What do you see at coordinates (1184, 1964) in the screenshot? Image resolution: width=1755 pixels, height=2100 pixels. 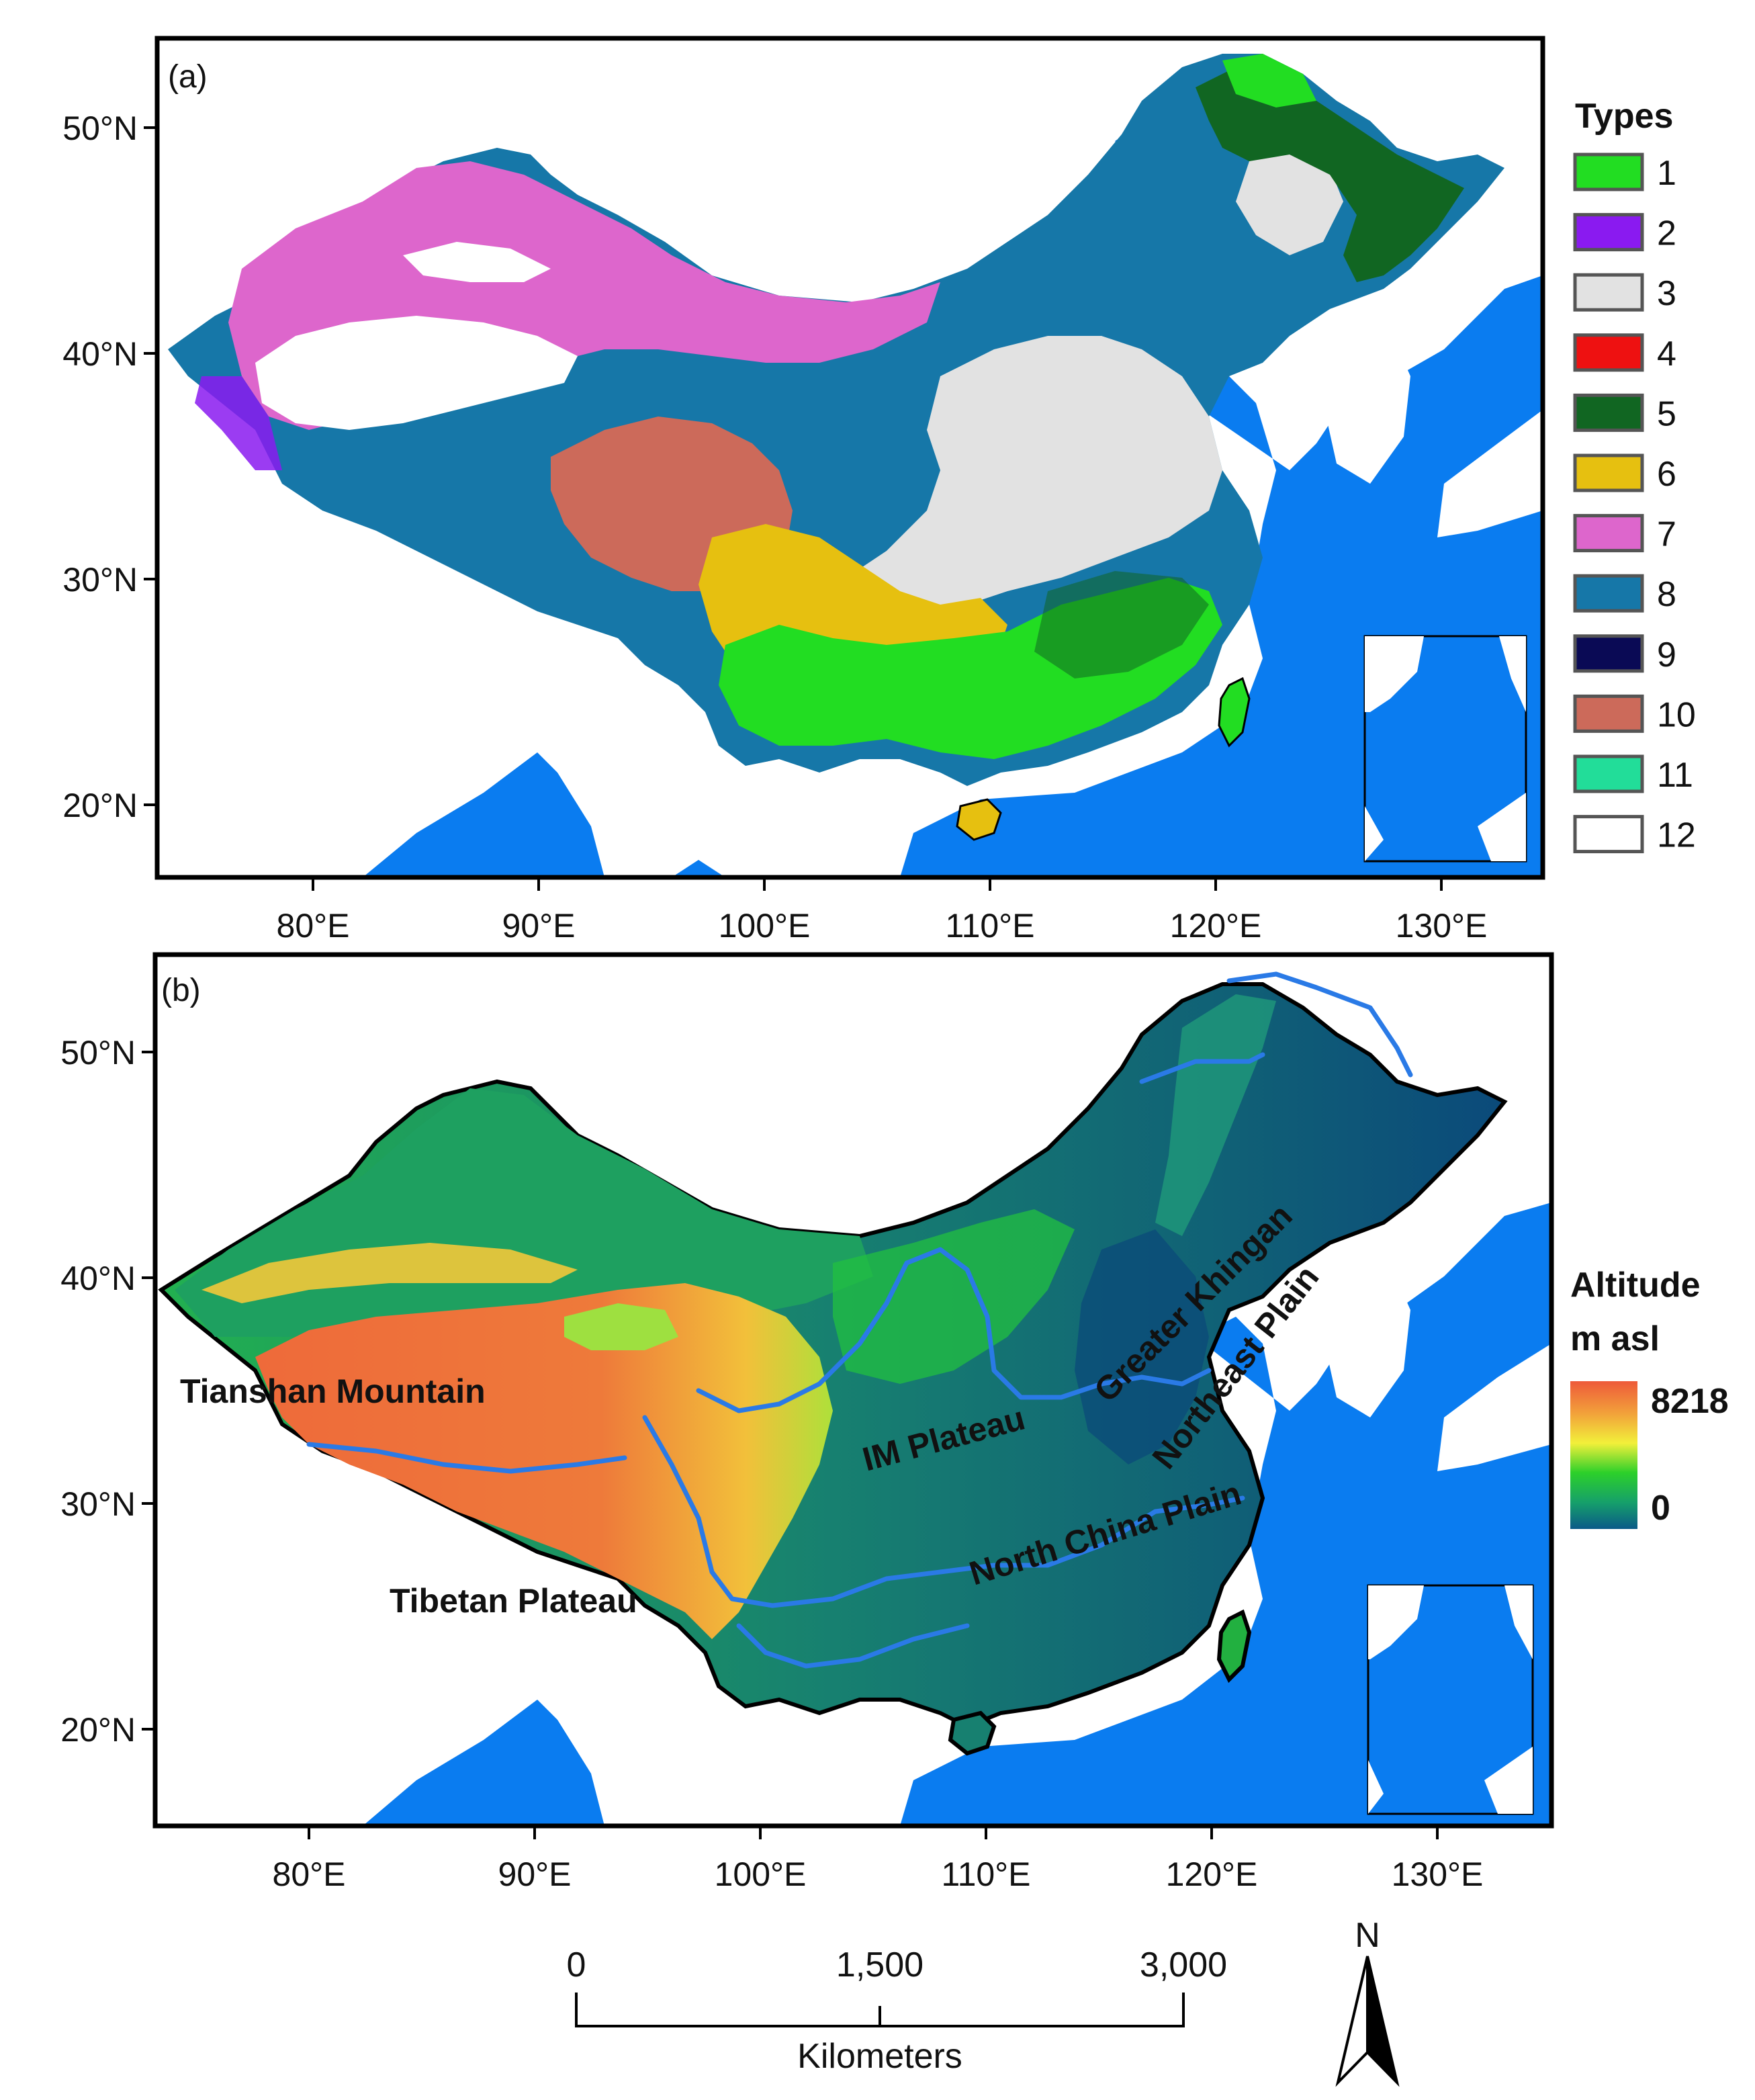 I see `scale-label-3000: 3,000` at bounding box center [1184, 1964].